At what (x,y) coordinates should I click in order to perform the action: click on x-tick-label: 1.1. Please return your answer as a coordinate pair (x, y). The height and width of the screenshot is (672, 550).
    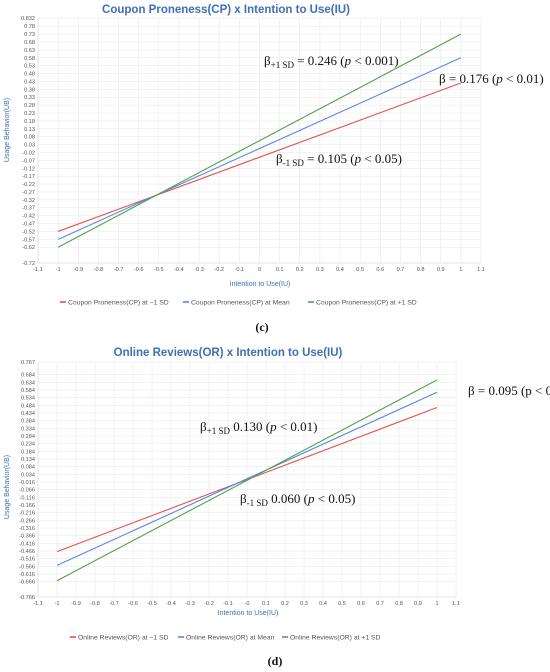
    Looking at the image, I should click on (481, 270).